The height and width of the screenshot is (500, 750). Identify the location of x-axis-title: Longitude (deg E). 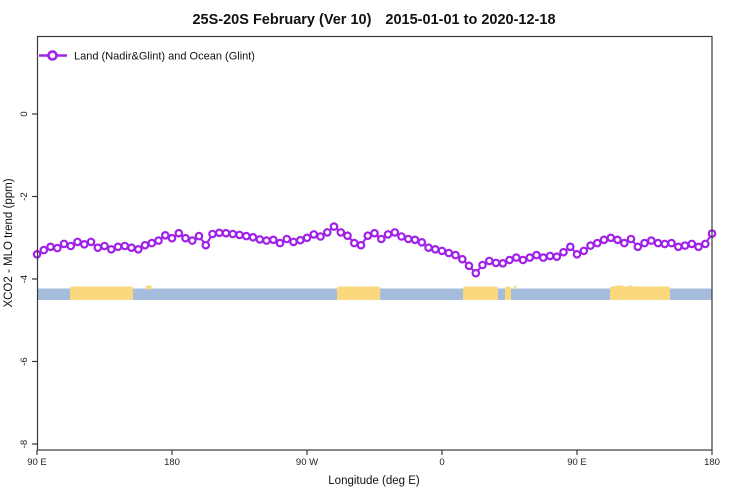
(374, 481).